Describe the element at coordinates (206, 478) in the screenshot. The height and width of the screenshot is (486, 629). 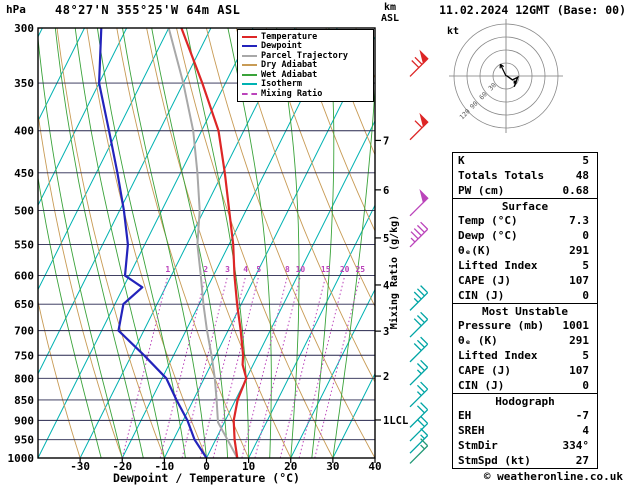
I see `temperature-axis-label: Dewpoint / Temperature (°C)` at that location.